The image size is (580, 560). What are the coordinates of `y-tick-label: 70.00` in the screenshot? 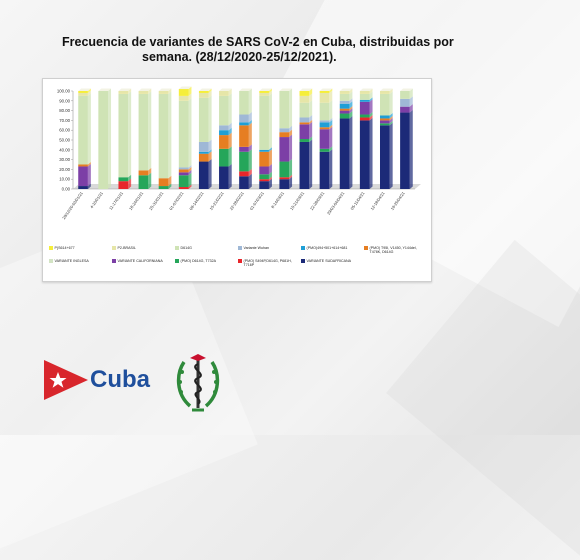 It's located at (64, 120).